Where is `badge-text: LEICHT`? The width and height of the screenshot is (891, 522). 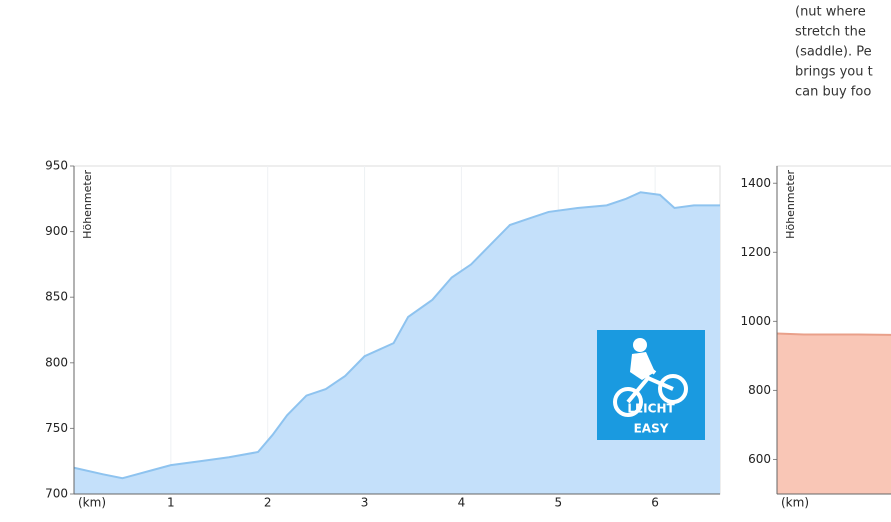
badge-text: LEICHT is located at coordinates (651, 409).